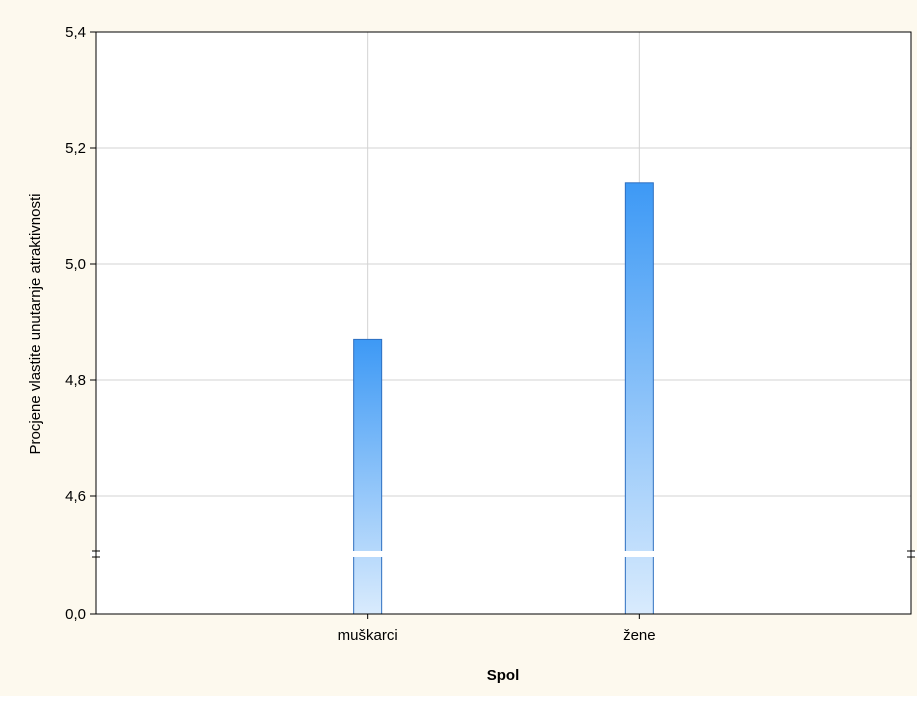 The image size is (917, 701). Describe the element at coordinates (497, 629) in the screenshot. I see `x-axis-ticks: muškarci žene` at that location.